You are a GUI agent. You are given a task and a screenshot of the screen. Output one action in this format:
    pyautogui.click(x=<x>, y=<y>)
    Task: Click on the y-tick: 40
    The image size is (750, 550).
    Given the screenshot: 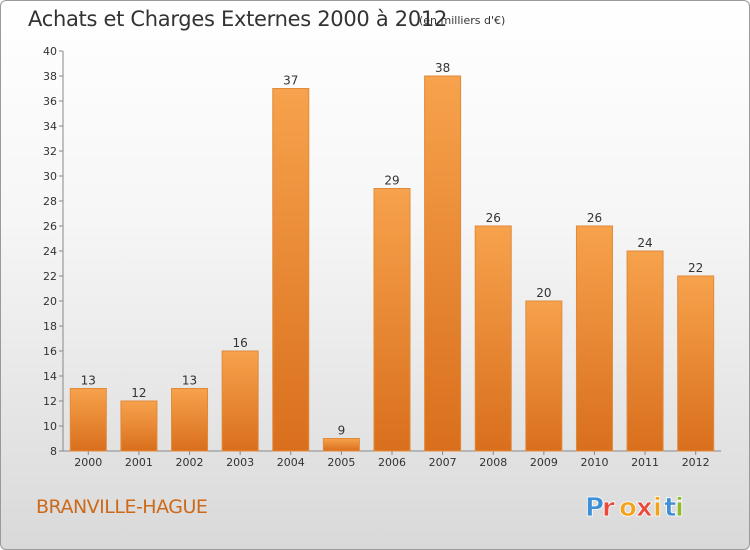 What is the action you would take?
    pyautogui.click(x=53, y=51)
    